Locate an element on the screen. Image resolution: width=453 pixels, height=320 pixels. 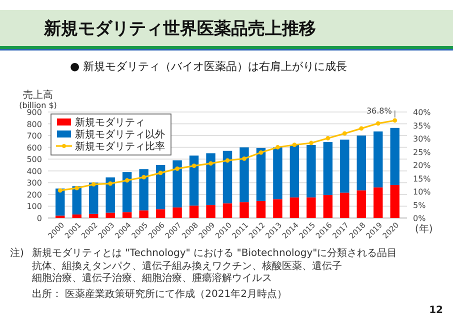
annotation: 36.8% is located at coordinates (379, 111).